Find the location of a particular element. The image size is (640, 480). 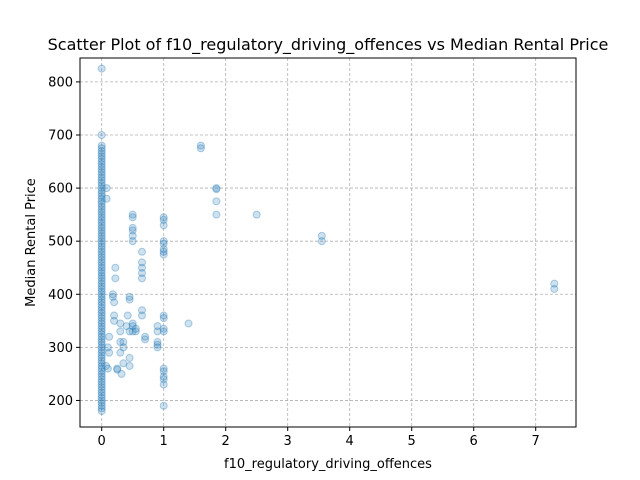

x-axis-ticks: 0 1 2 3 4 5 6 7 is located at coordinates (319, 438).